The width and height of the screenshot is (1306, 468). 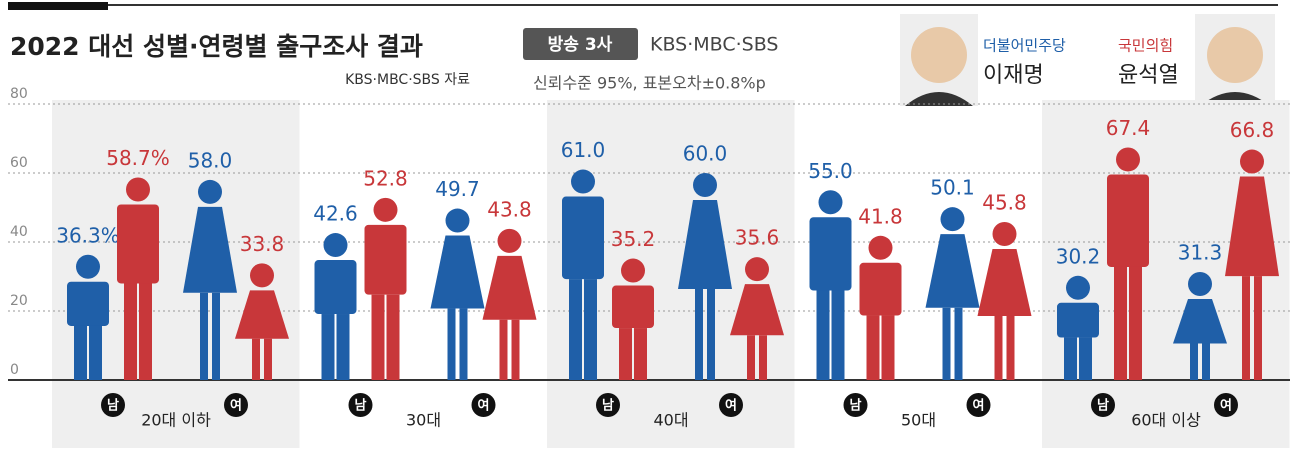 I want to click on x-tick-label: 50대, so click(x=918, y=420).